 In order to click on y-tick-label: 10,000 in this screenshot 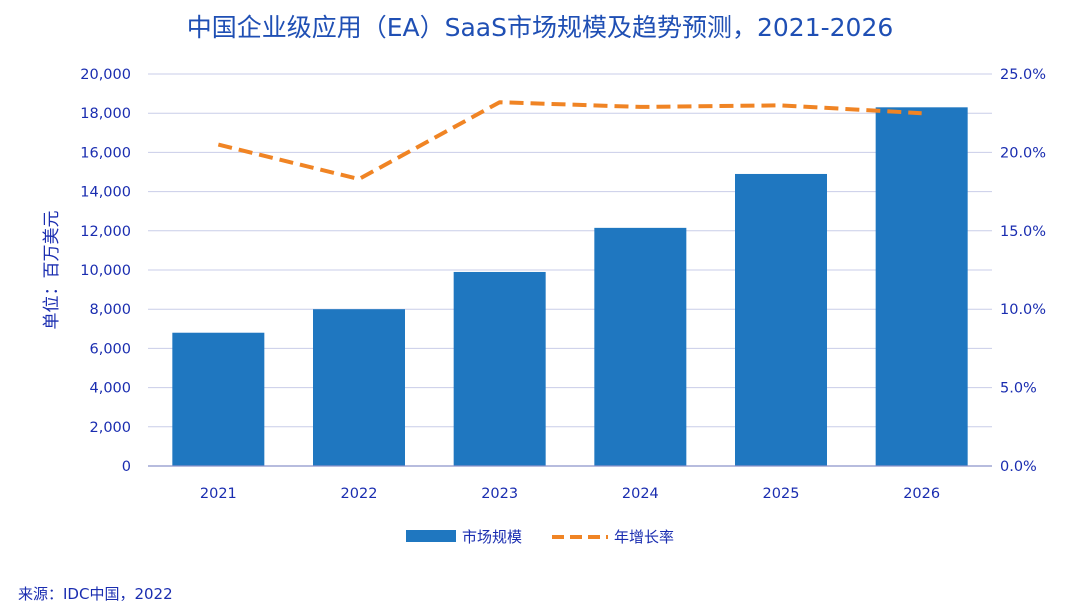, I will do `click(105, 271)`.